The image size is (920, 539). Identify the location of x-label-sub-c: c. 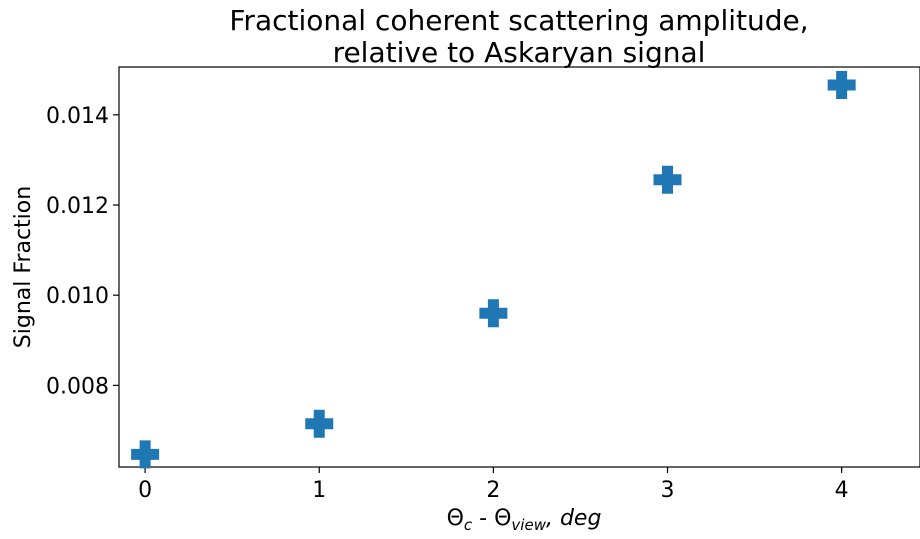
(468, 525).